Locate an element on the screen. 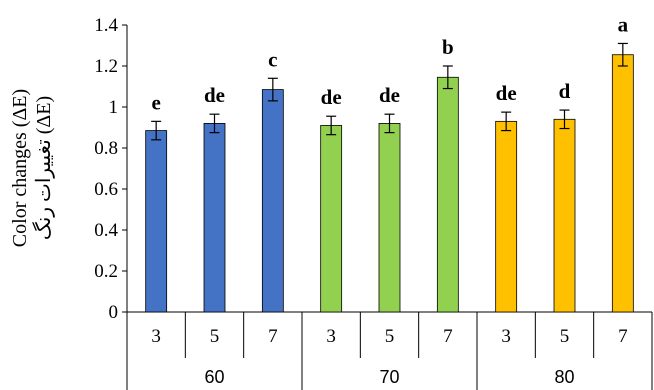  y-tick-label: 1.4 is located at coordinates (106, 25).